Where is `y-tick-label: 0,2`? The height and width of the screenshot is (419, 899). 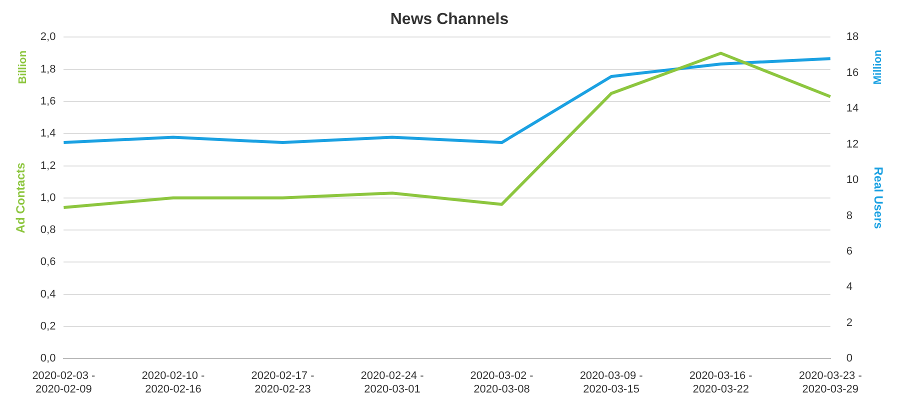
y-tick-label: 0,2 is located at coordinates (48, 326).